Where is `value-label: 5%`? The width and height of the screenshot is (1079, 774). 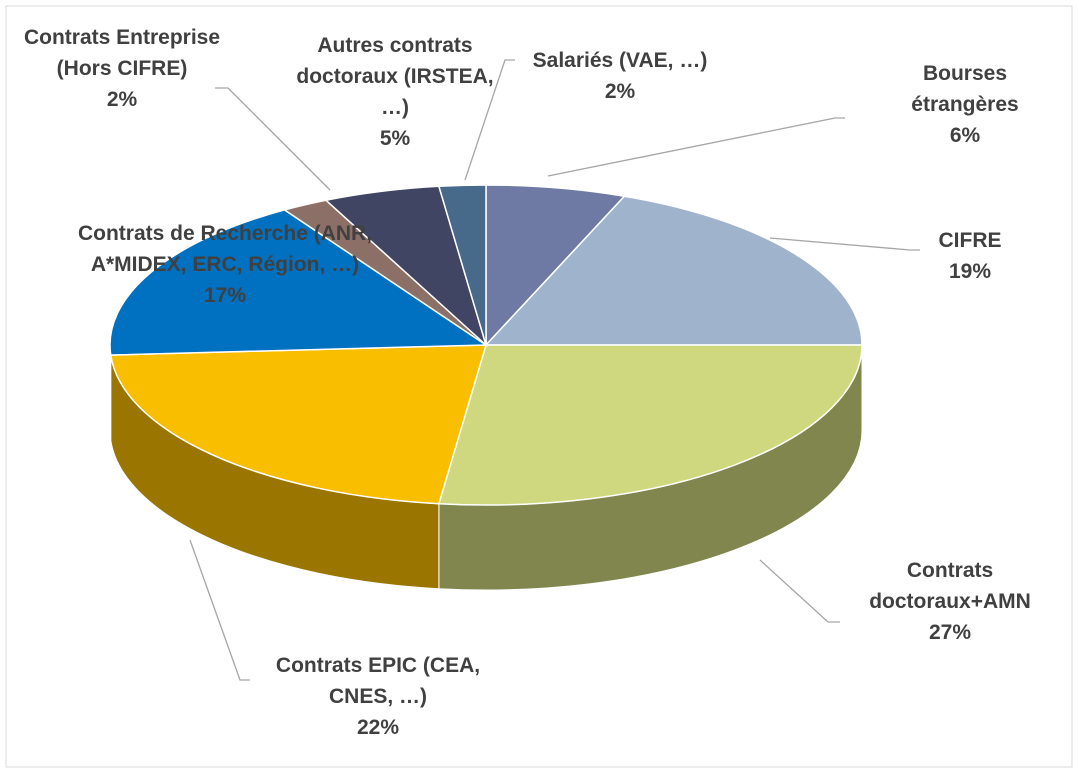
value-label: 5% is located at coordinates (395, 138).